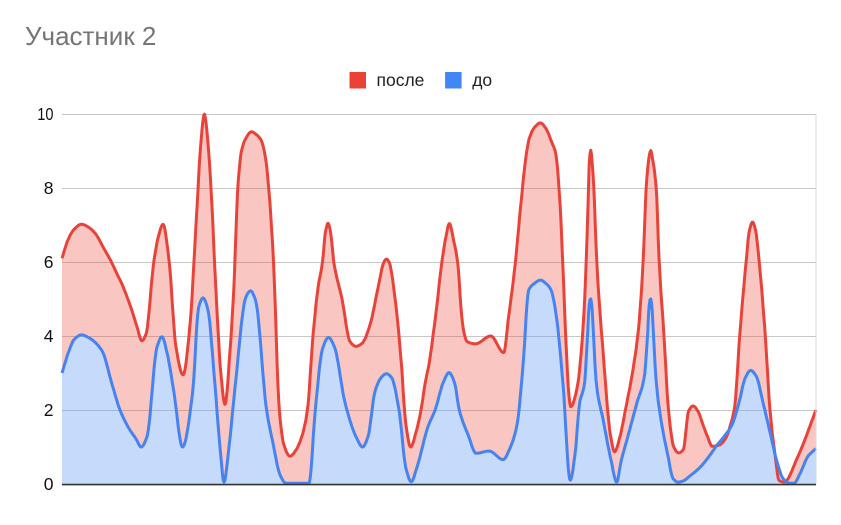 This screenshot has width=841, height=525. I want to click on svg-text: 6, so click(49, 262).